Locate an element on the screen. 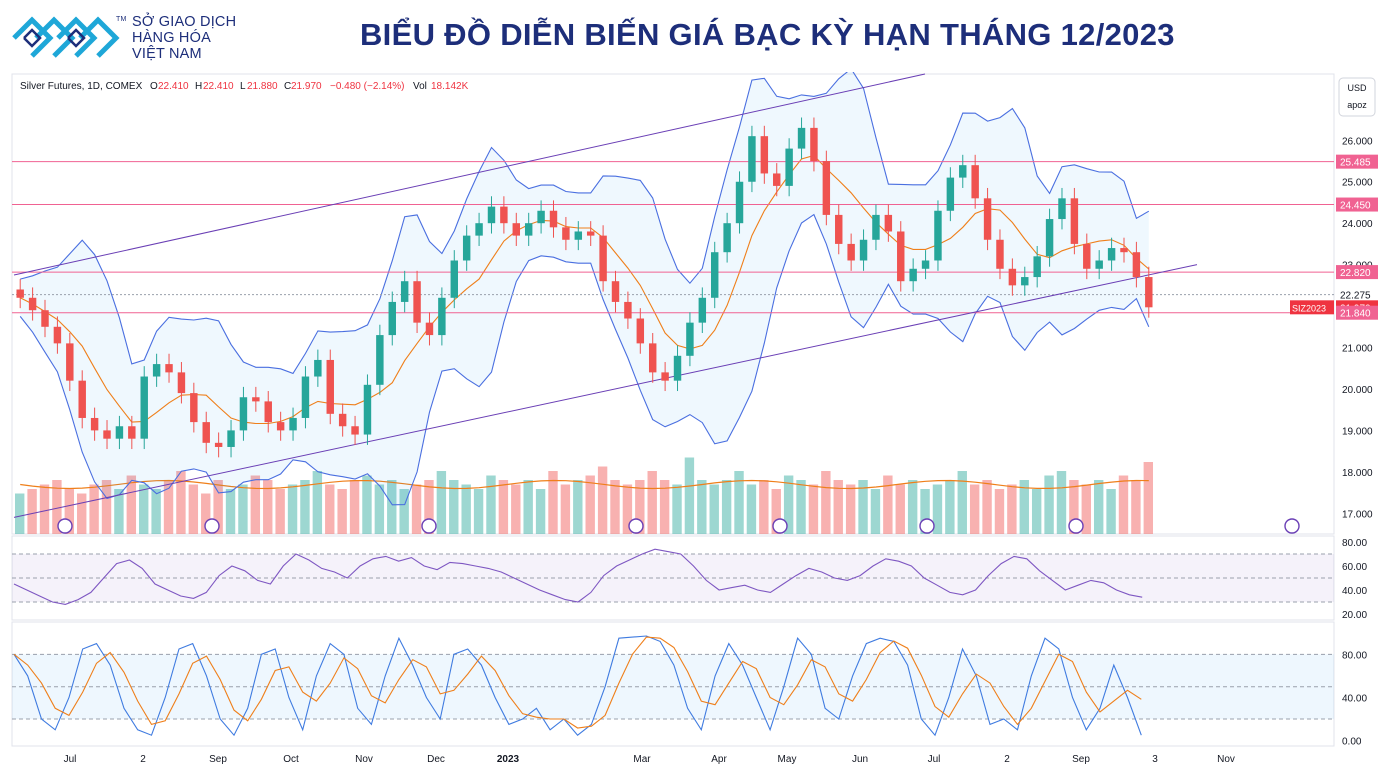  legend-c-value: 21.970 is located at coordinates (306, 86).